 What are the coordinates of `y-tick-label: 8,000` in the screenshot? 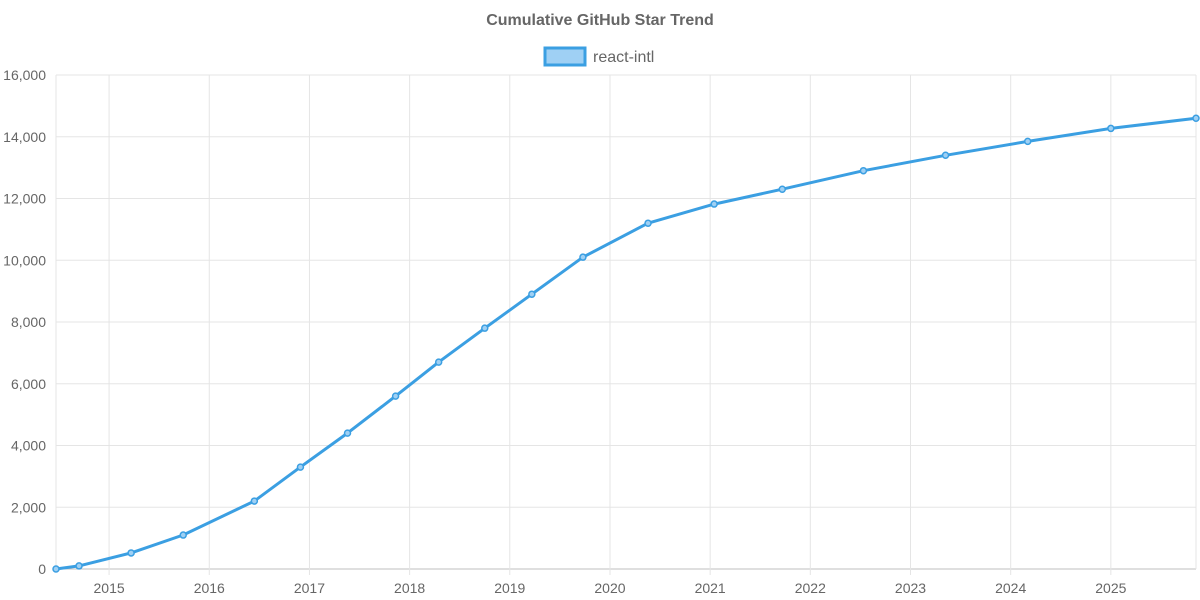 It's located at (28, 322).